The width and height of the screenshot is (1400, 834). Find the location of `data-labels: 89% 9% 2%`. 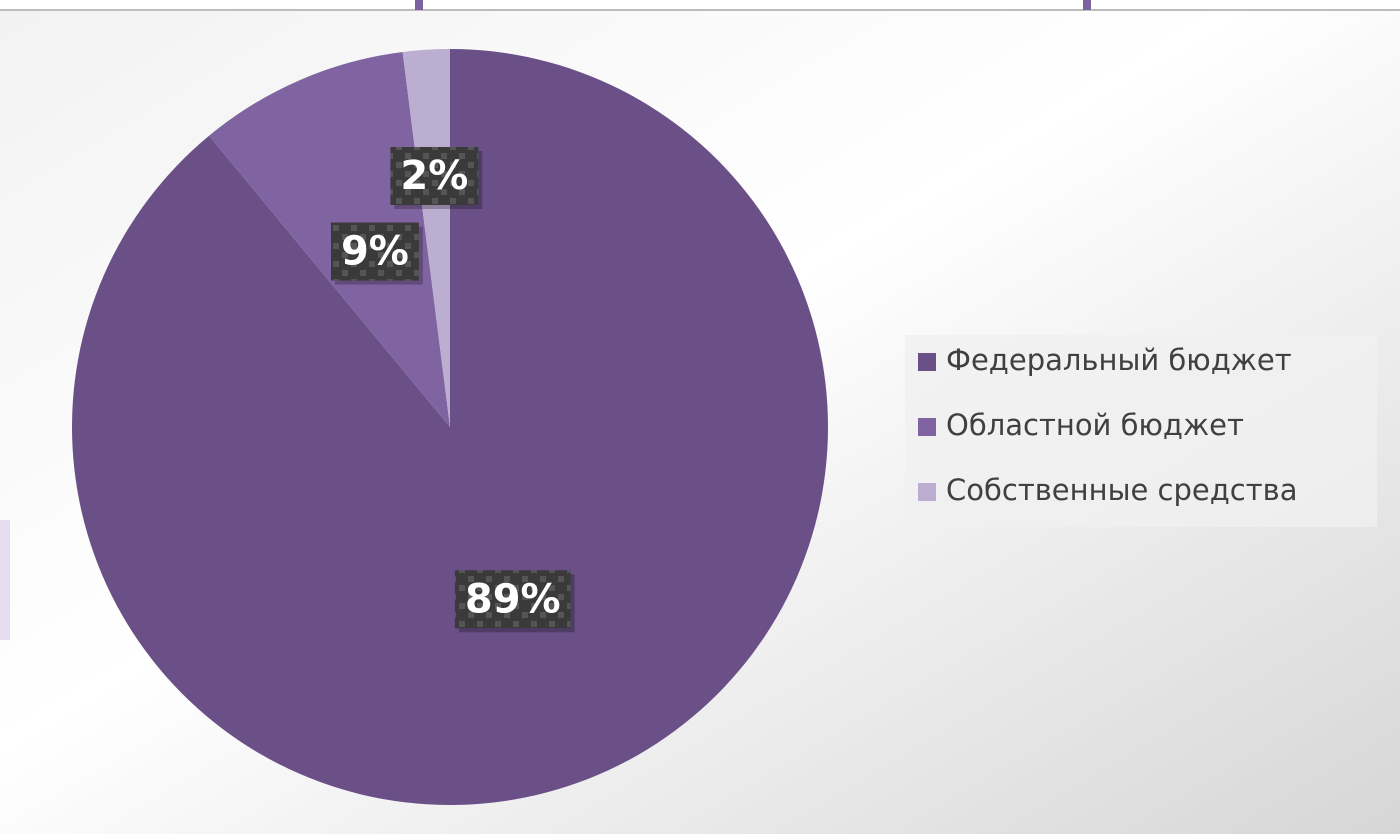

data-labels: 89% 9% 2% is located at coordinates (452, 390).